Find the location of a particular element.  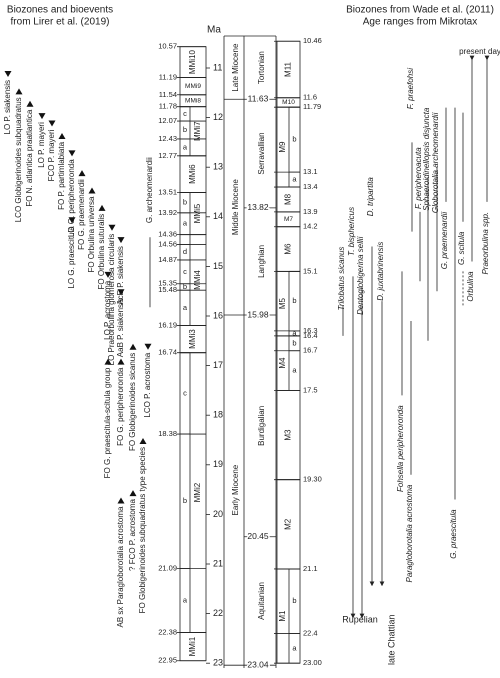

bioevent-label: LO P. acrostoma is located at coordinates (107, 310).